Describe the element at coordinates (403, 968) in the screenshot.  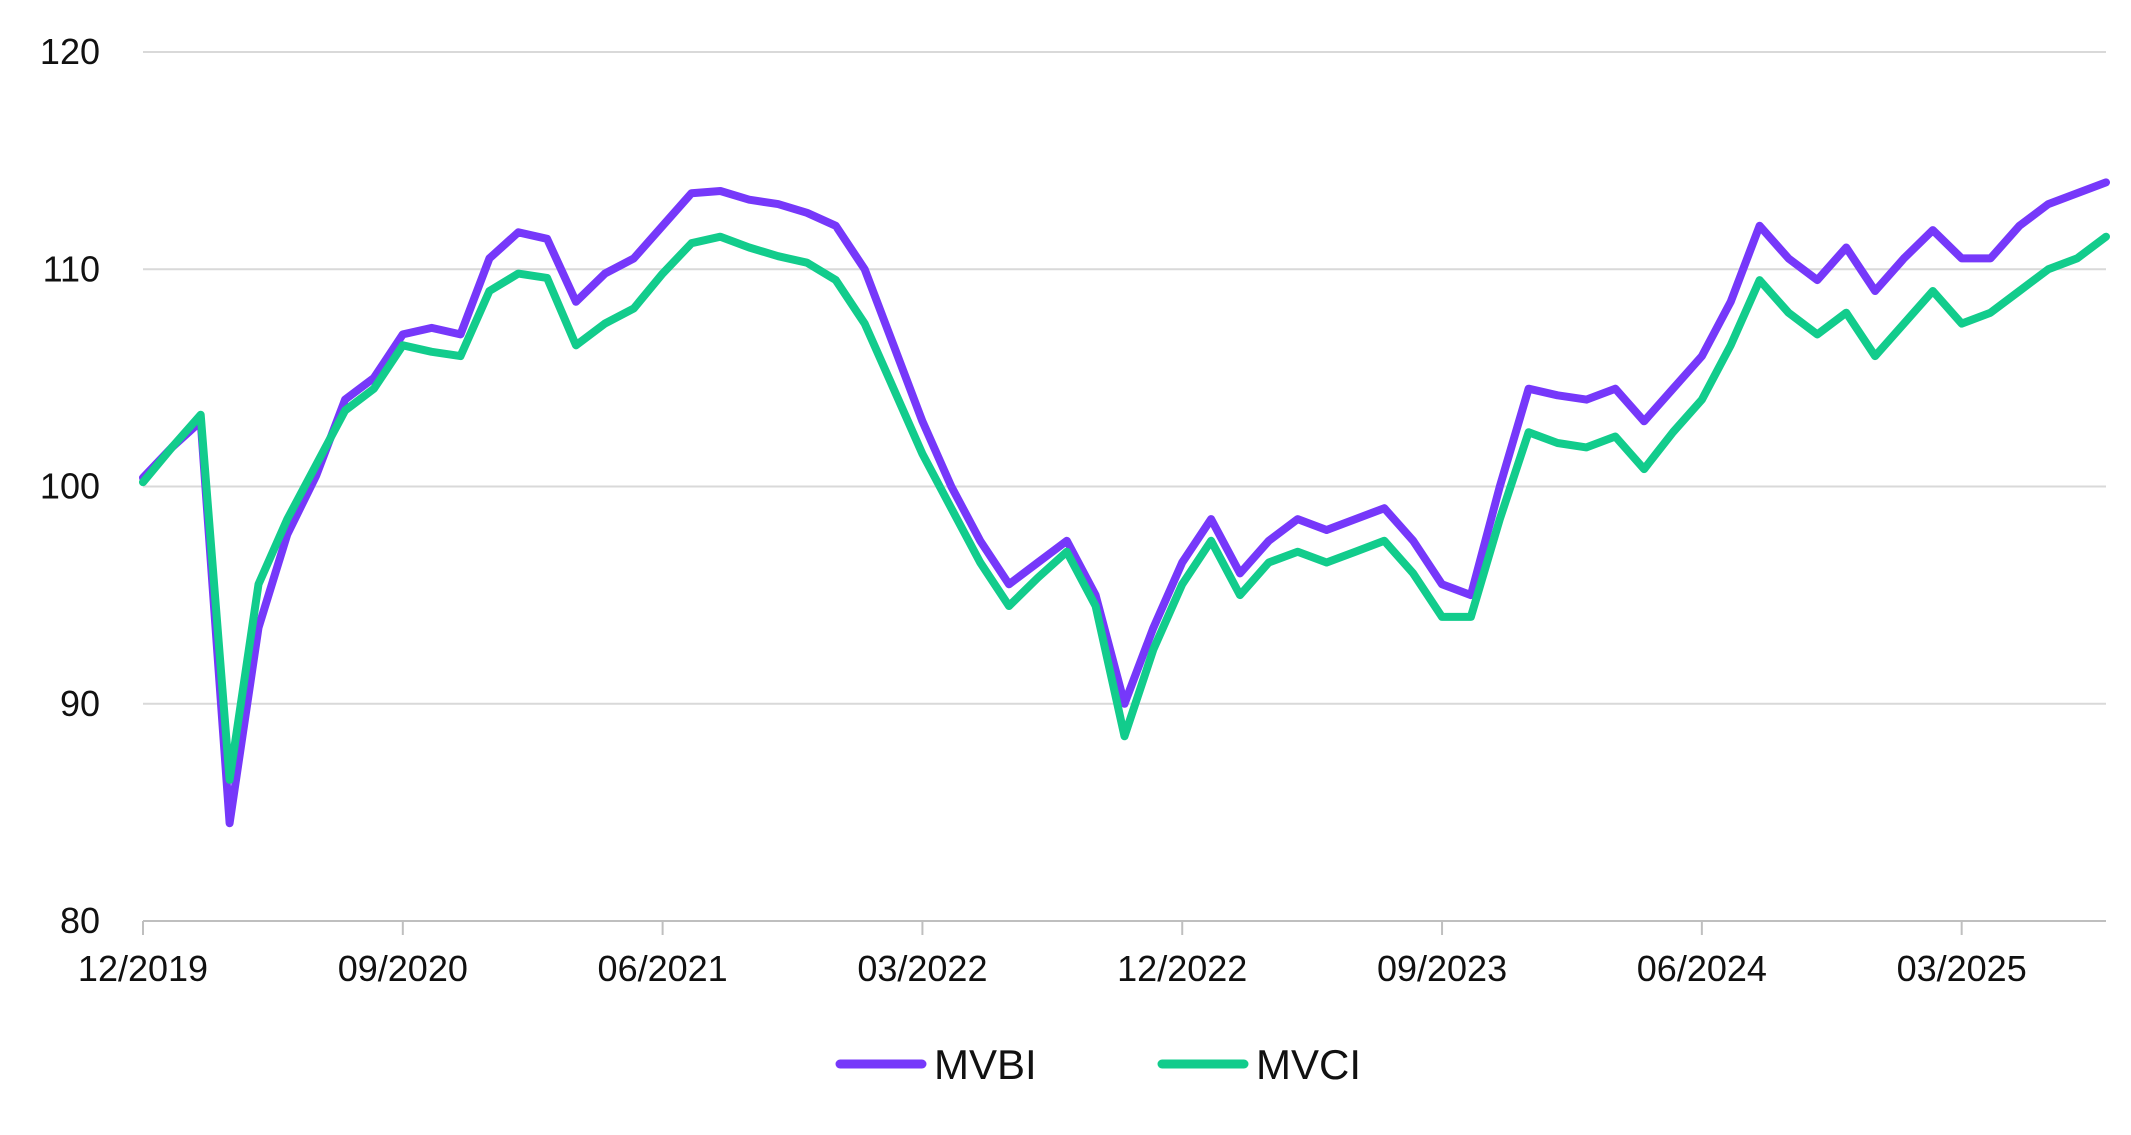
I see `x-tick-label: 09/2020` at that location.